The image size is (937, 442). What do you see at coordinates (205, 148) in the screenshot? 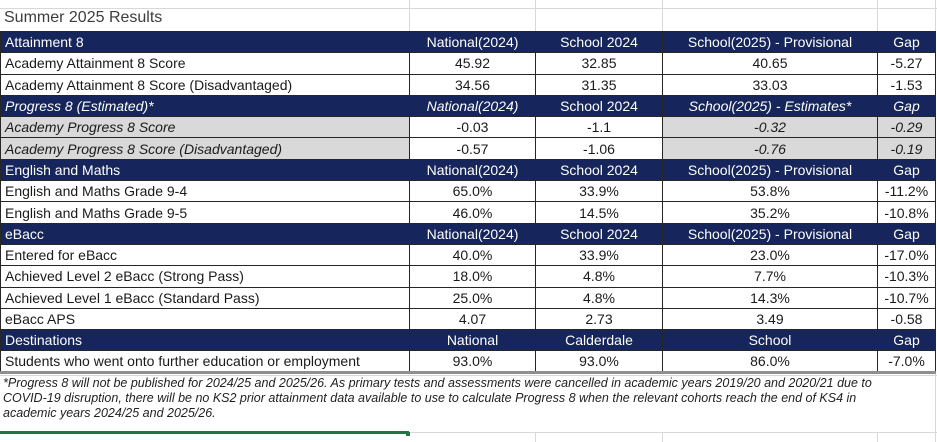
I see `row-label: Academy Progress 8 Score (Disadvantaged)` at bounding box center [205, 148].